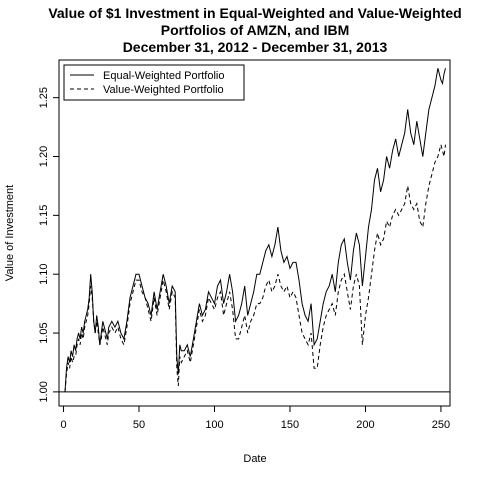  I want to click on title-line: Portfolios of AMZN, and IBM, so click(255, 30).